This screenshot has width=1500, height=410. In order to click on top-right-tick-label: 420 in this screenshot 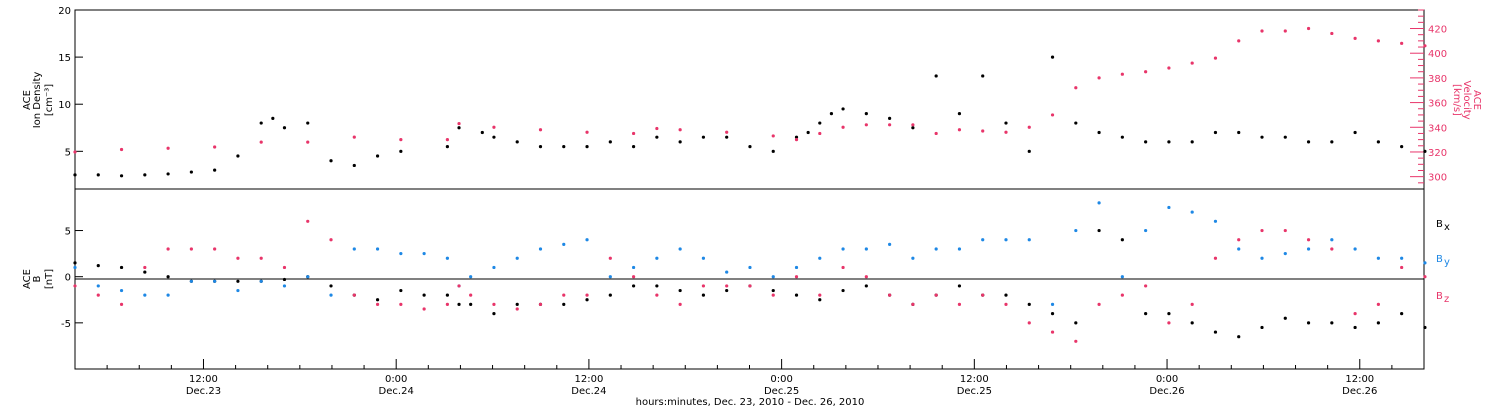, I will do `click(1437, 30)`.